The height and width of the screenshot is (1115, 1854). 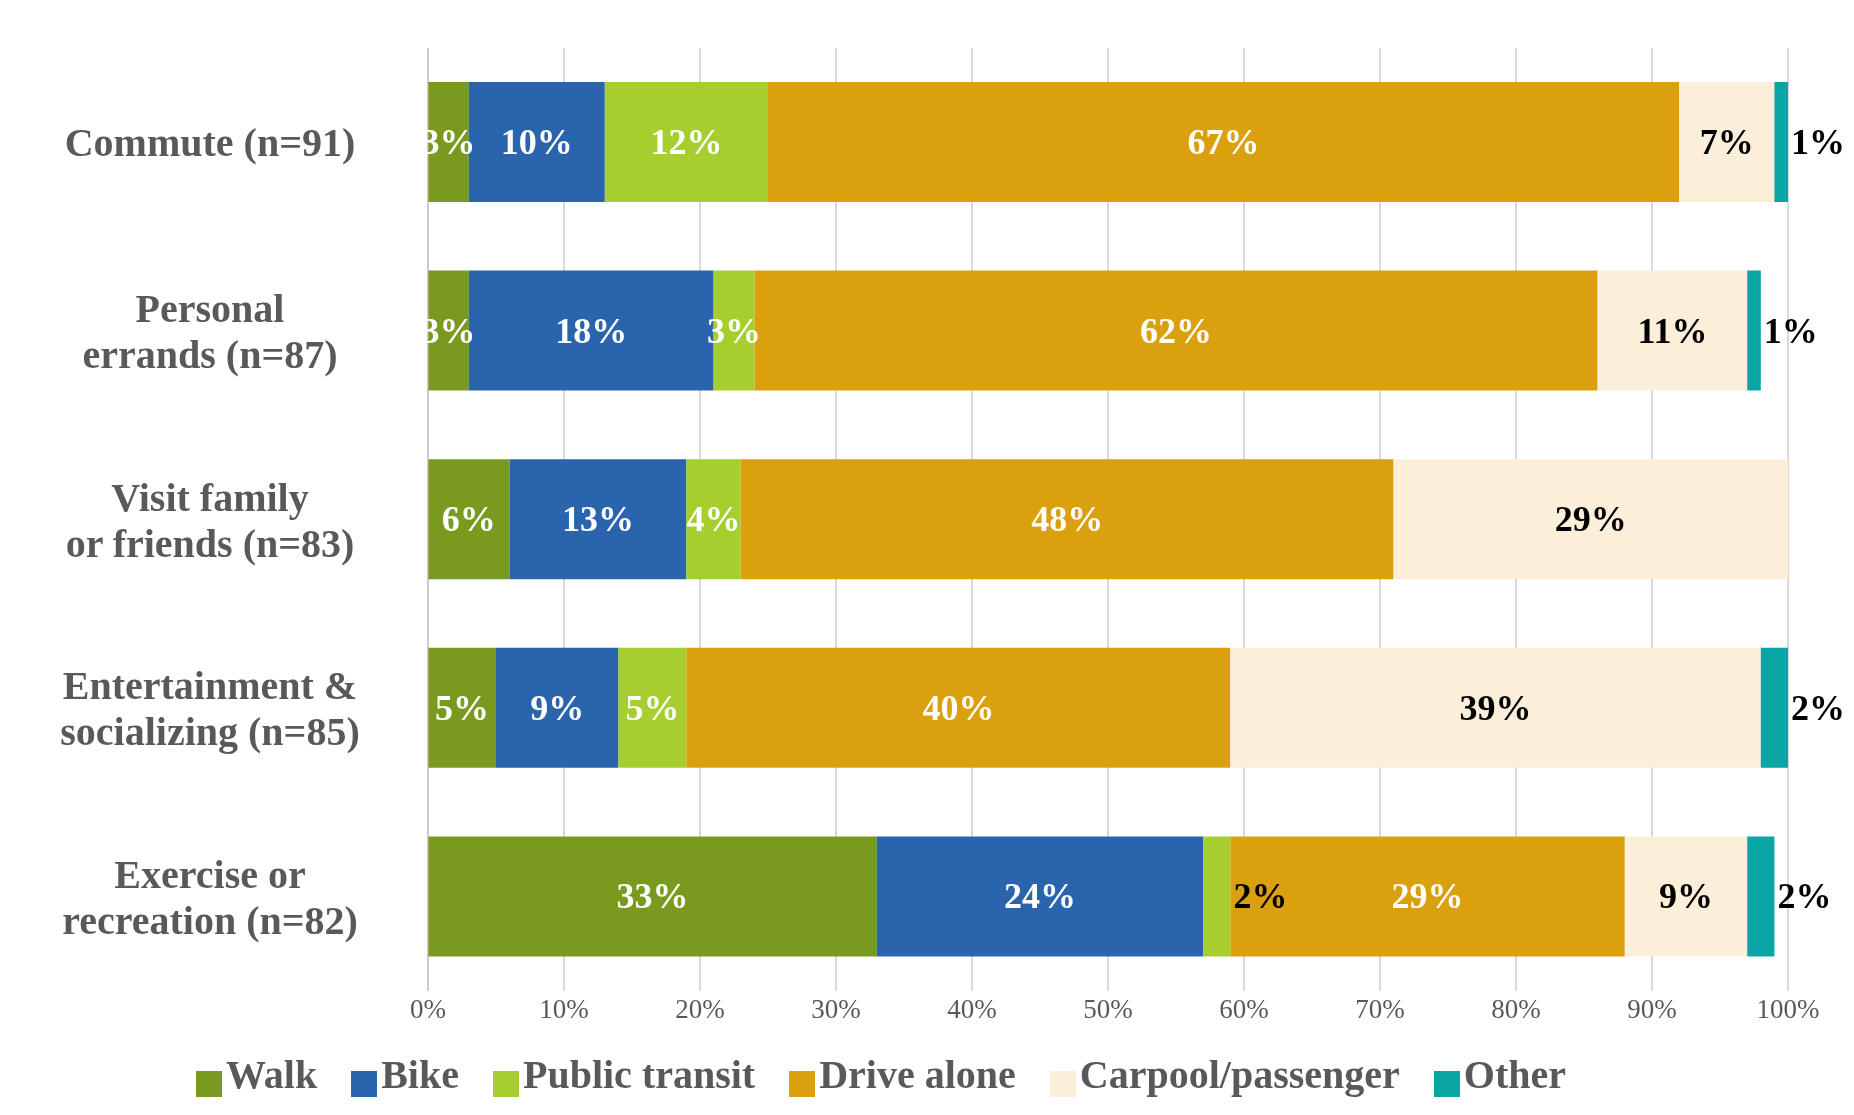 What do you see at coordinates (972, 1009) in the screenshot?
I see `x-tick-label: 40%` at bounding box center [972, 1009].